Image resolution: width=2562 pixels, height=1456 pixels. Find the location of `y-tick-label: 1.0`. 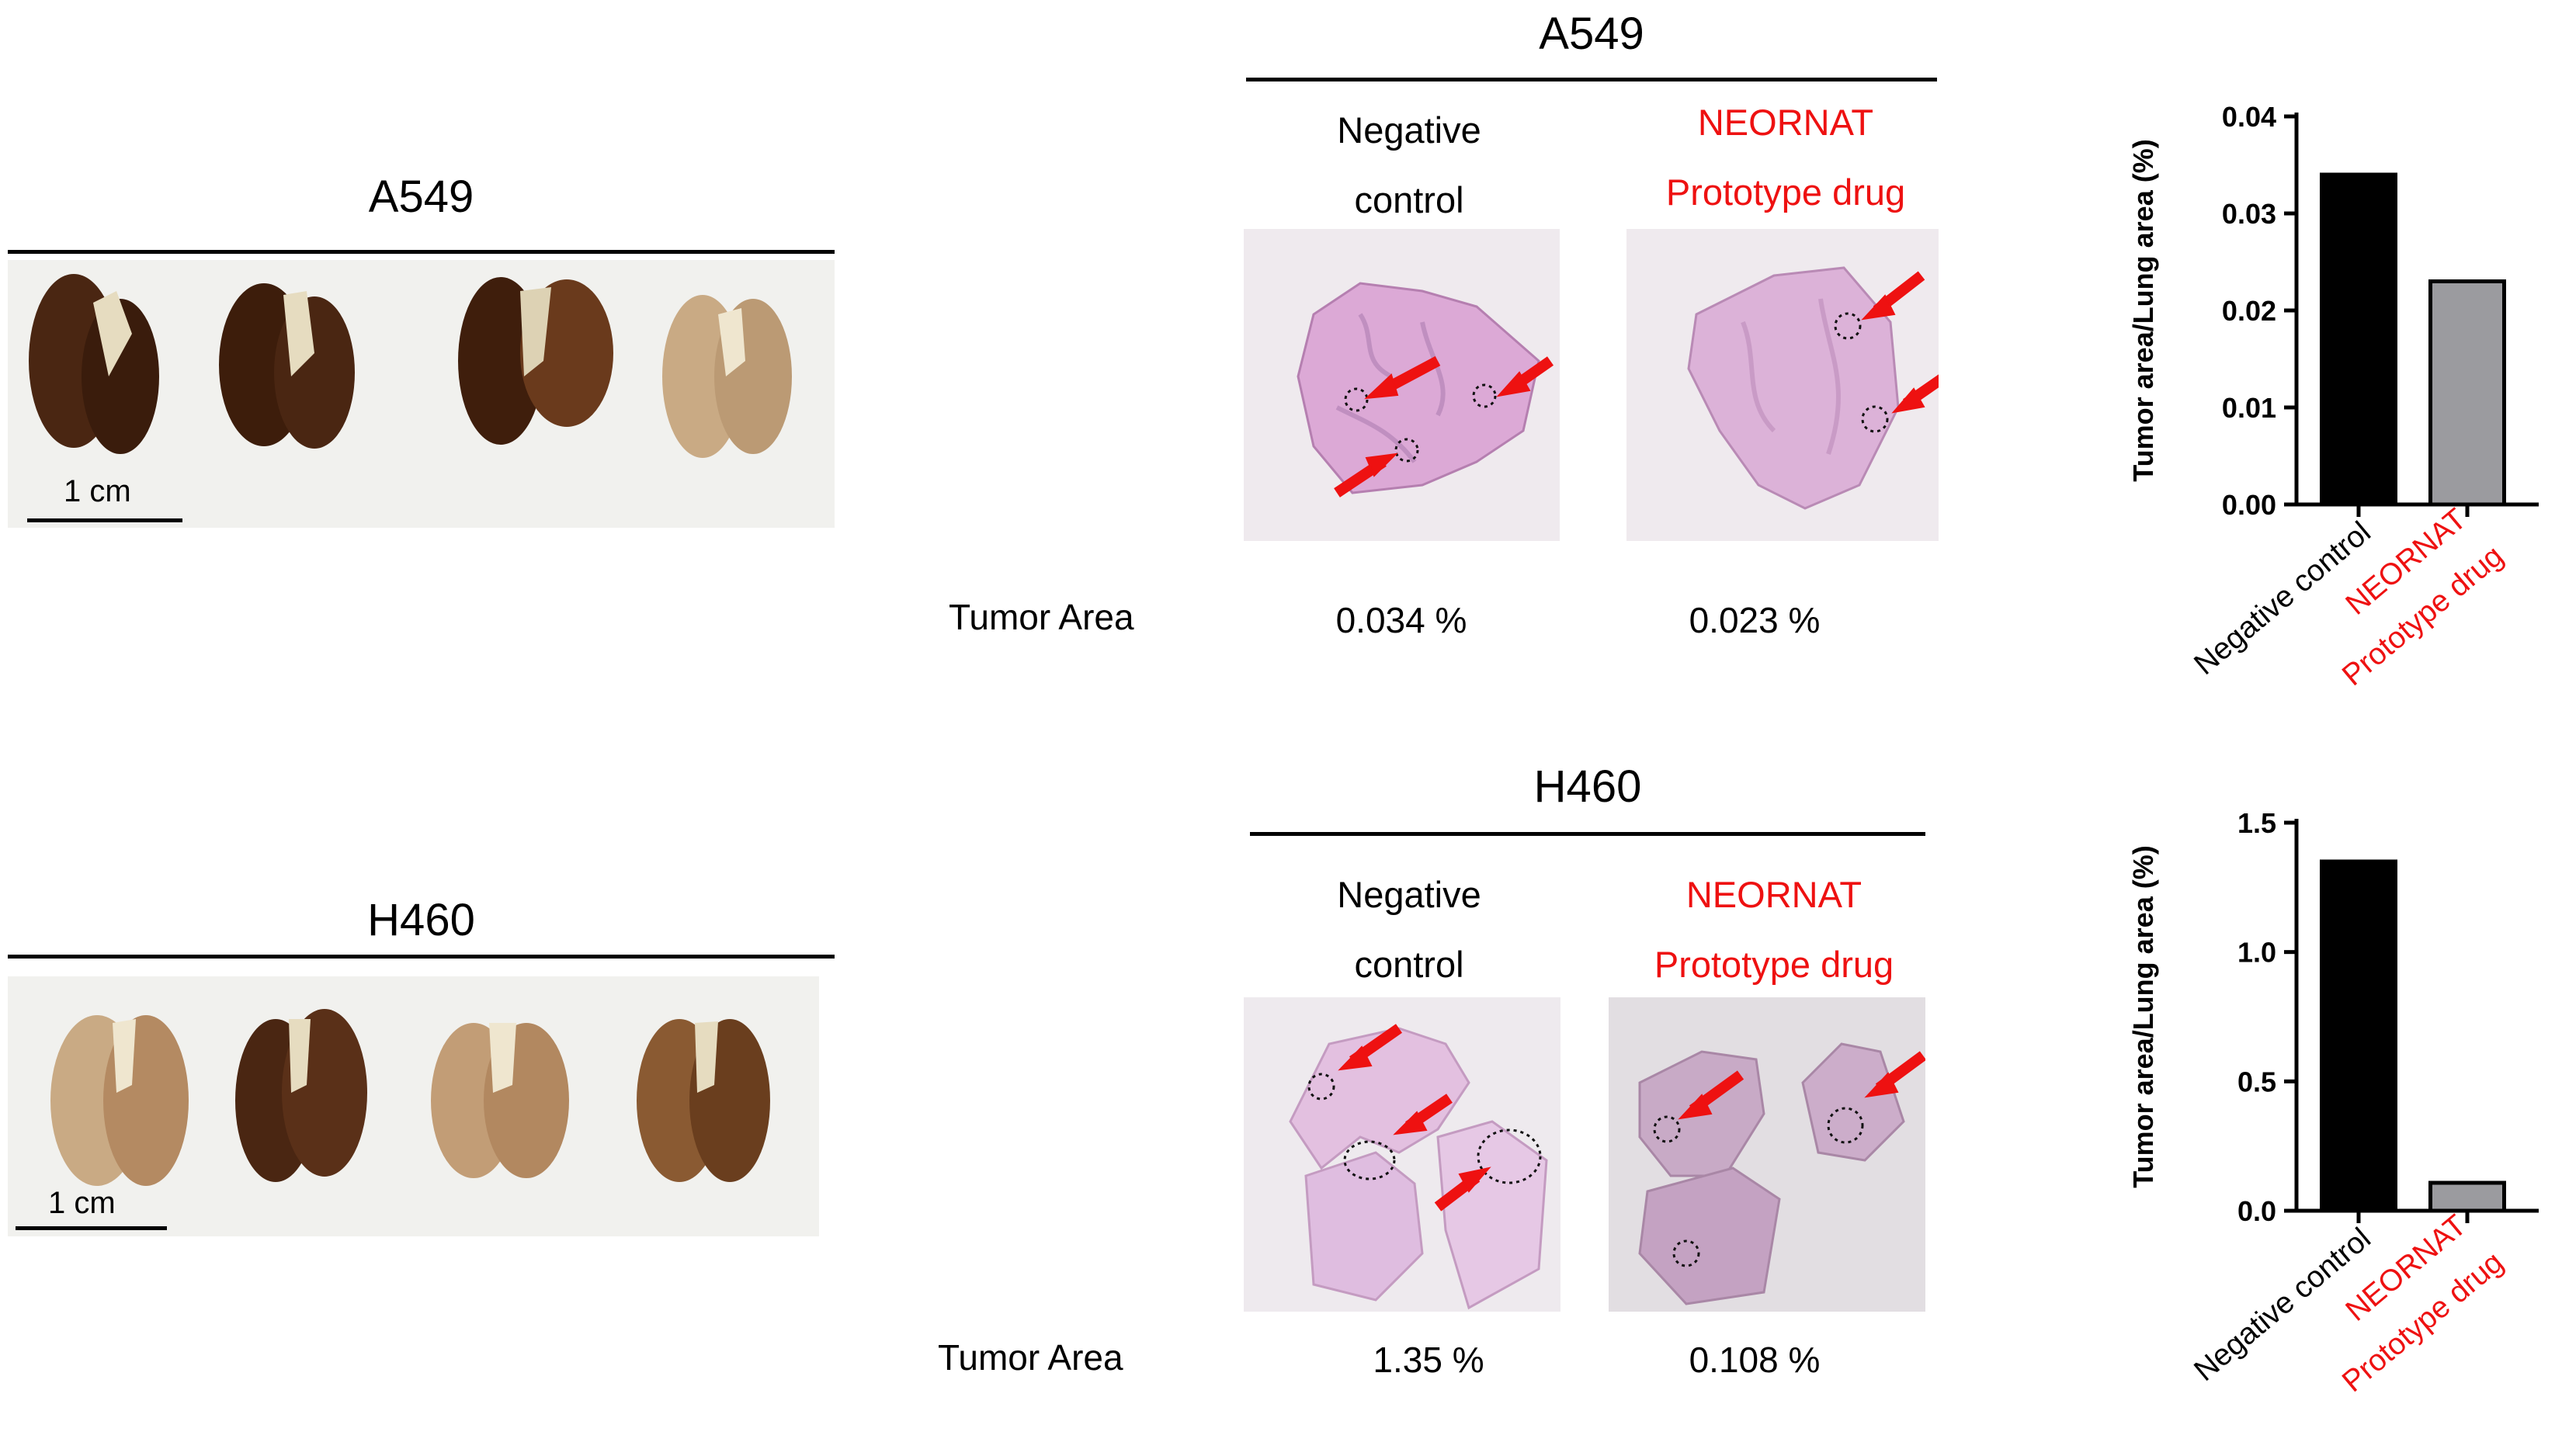

y-tick-label: 1.0 is located at coordinates (2256, 953).